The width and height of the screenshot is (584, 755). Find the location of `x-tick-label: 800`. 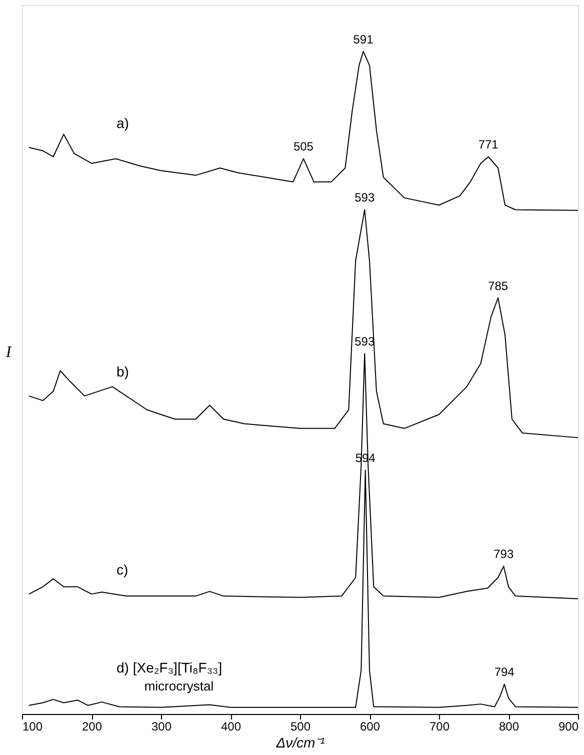

x-tick-label: 800 is located at coordinates (509, 727).